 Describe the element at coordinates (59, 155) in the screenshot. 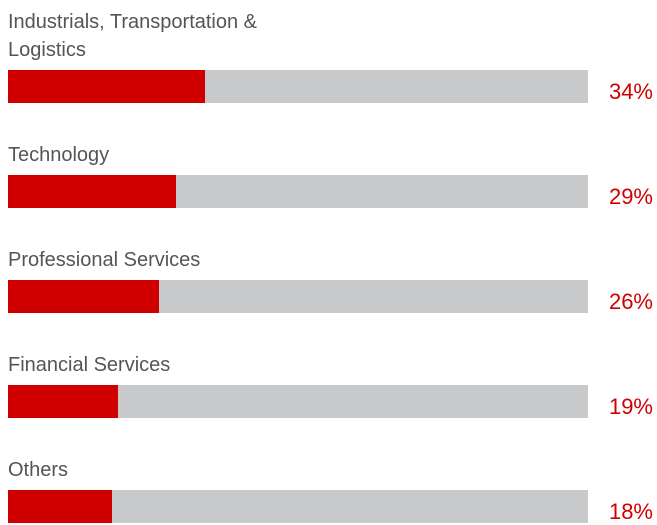

I see `category-label: Technology` at that location.